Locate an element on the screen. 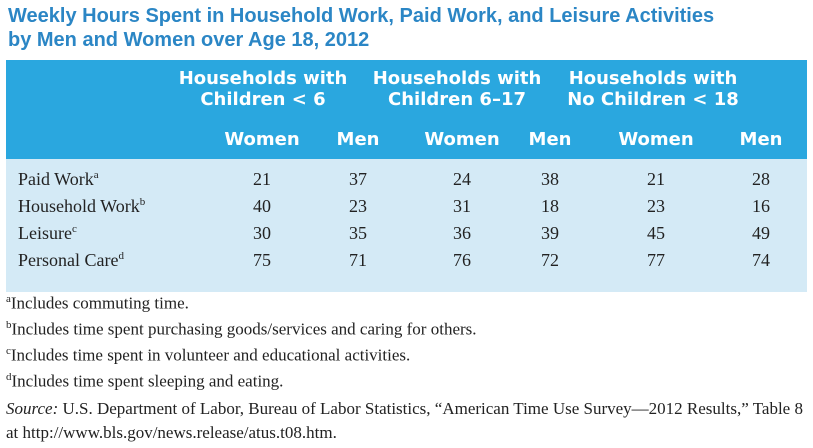 The image size is (813, 448). table-cell: 18 is located at coordinates (550, 206).